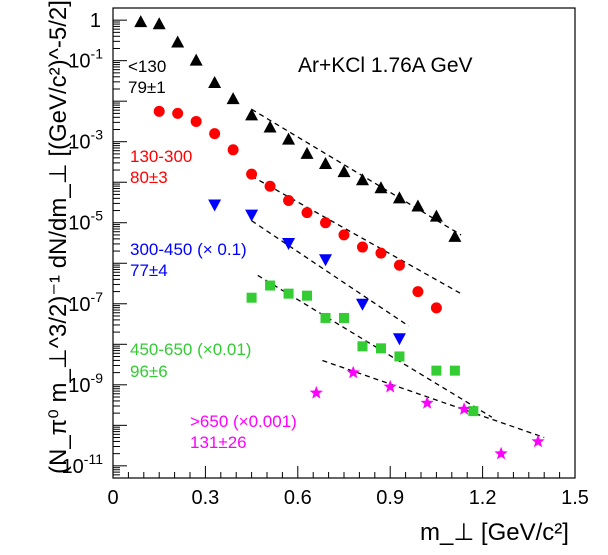 The image size is (608, 555). Describe the element at coordinates (188, 249) in the screenshot. I see `series-label: 300-450 (× 0.1)` at that location.